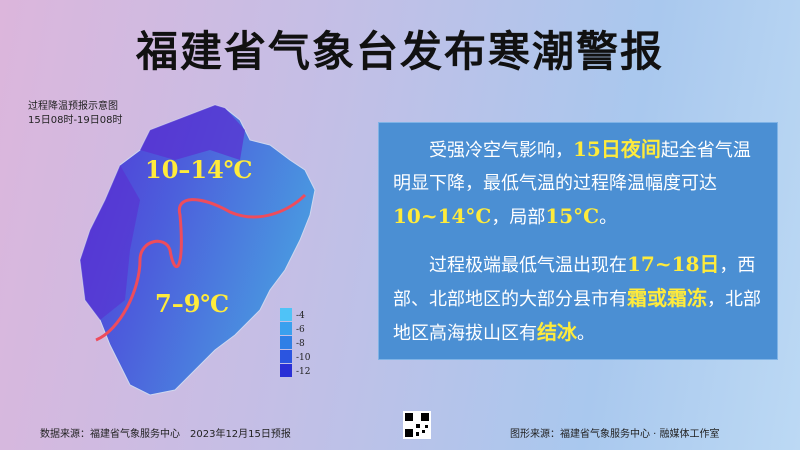 The image size is (800, 450). Describe the element at coordinates (518, 217) in the screenshot. I see `body-text: ，局部` at that location.